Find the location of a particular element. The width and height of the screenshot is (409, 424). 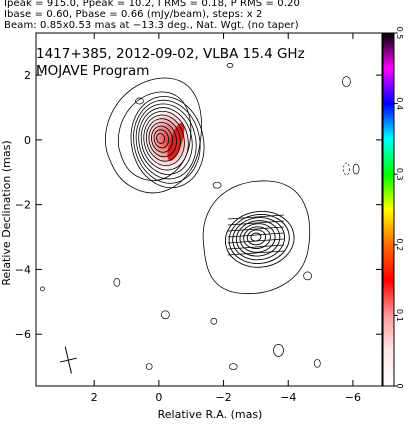

colorbar: 0 0.1 0.2 0.3 0.4 0.5 is located at coordinates (393, 208).